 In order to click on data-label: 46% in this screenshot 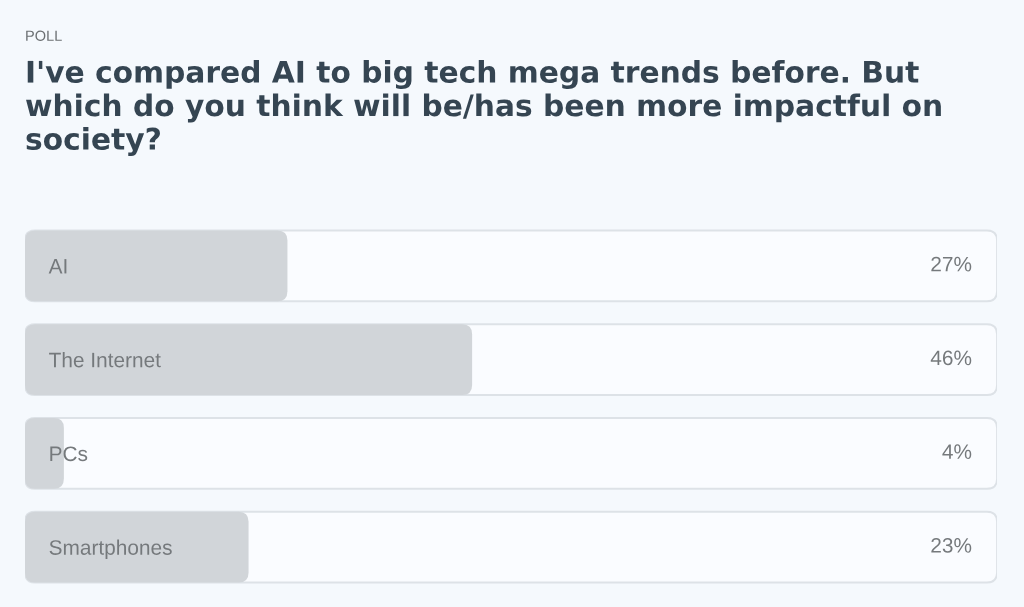, I will do `click(951, 358)`.